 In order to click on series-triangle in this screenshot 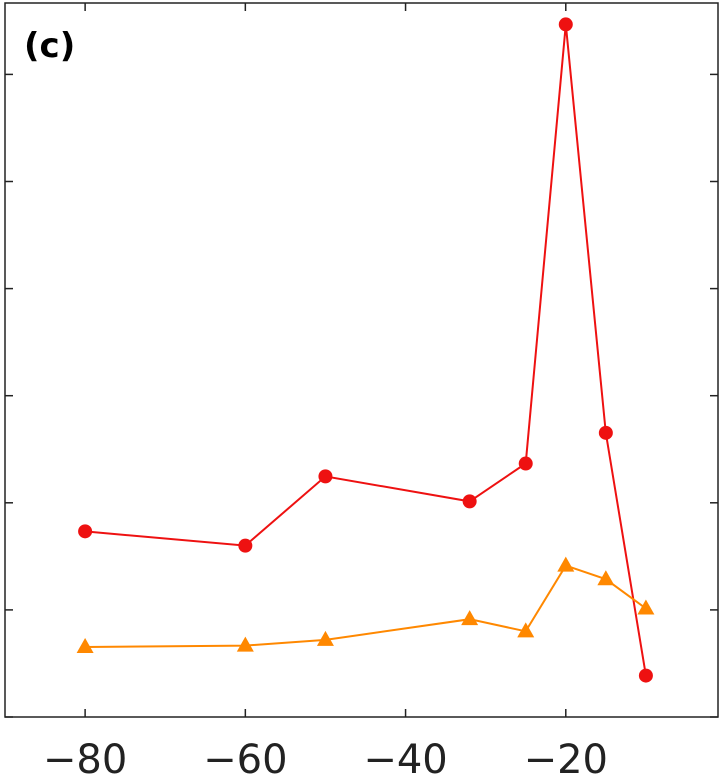, I will do `click(365, 605)`.